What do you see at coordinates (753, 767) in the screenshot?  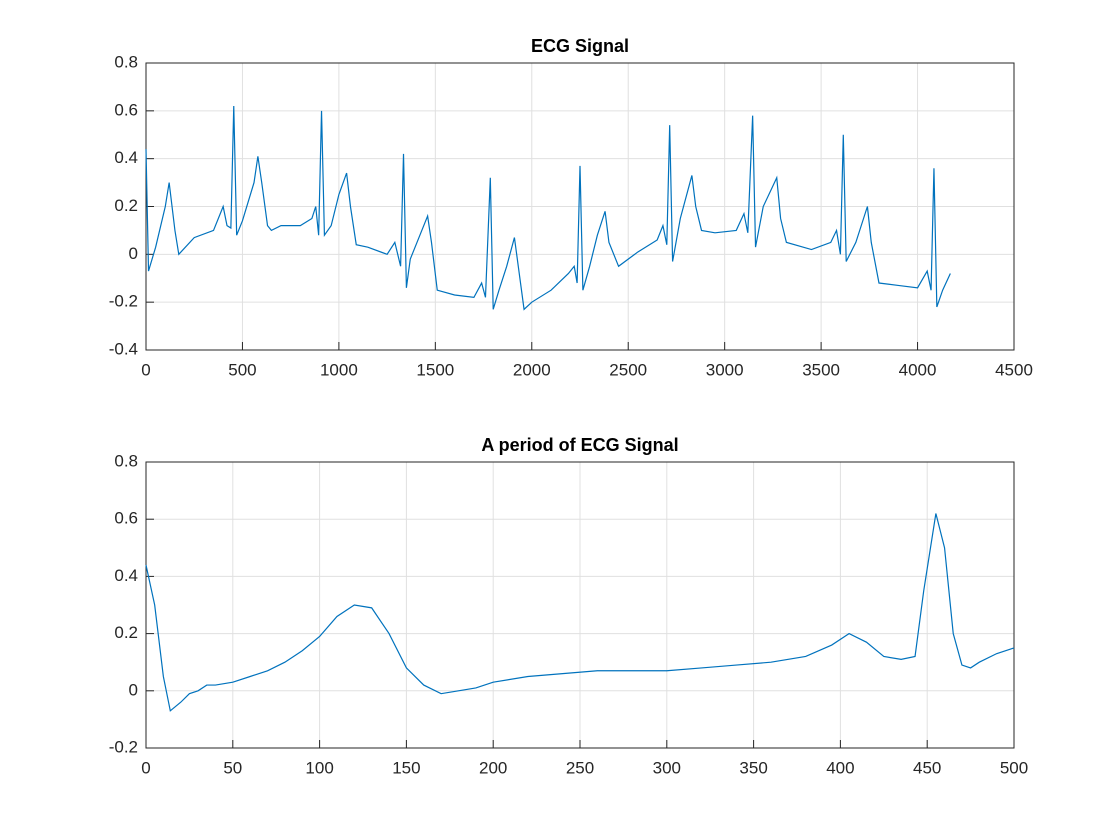 I see `x-tick-label: 350` at bounding box center [753, 767].